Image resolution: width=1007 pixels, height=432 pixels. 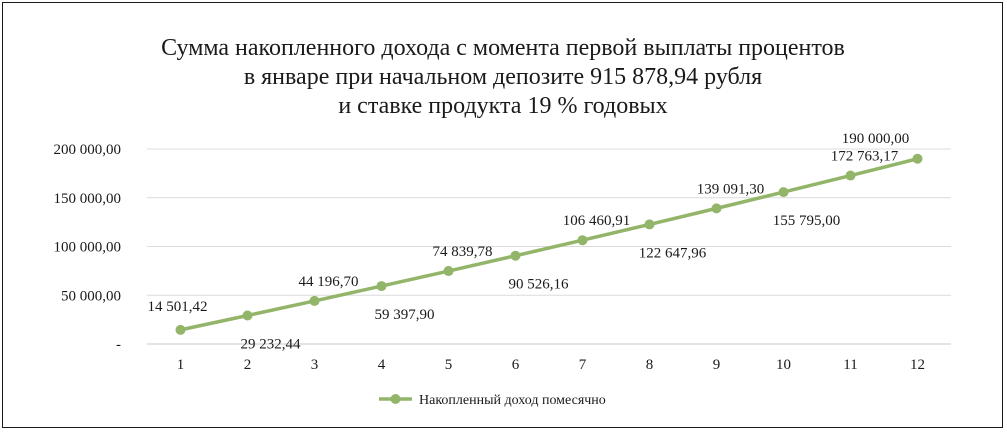 What do you see at coordinates (865, 157) in the screenshot?
I see `data-label: 172 763,17` at bounding box center [865, 157].